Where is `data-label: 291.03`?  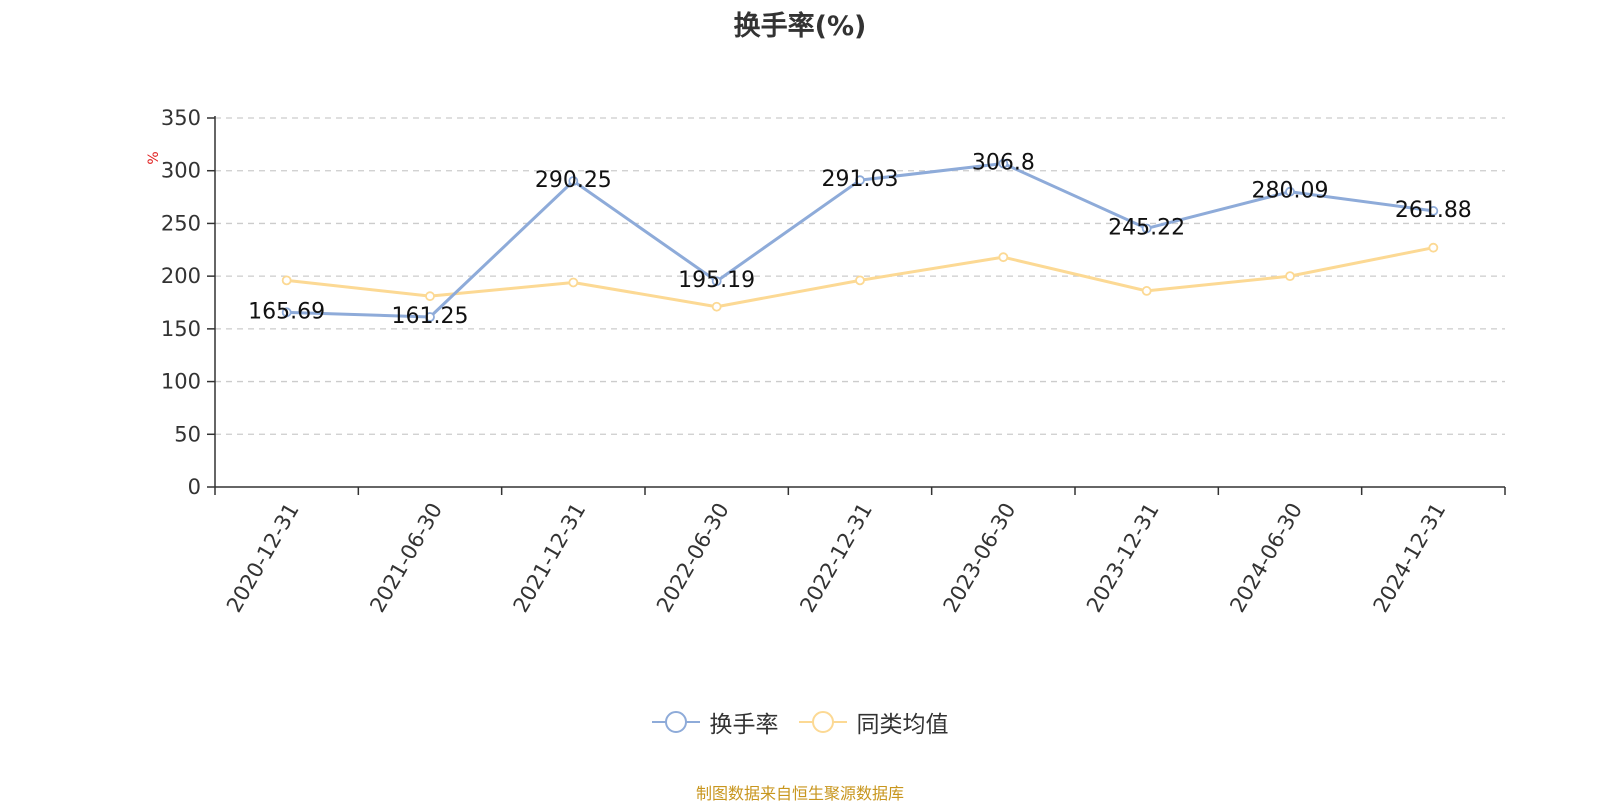 data-label: 291.03 is located at coordinates (860, 179).